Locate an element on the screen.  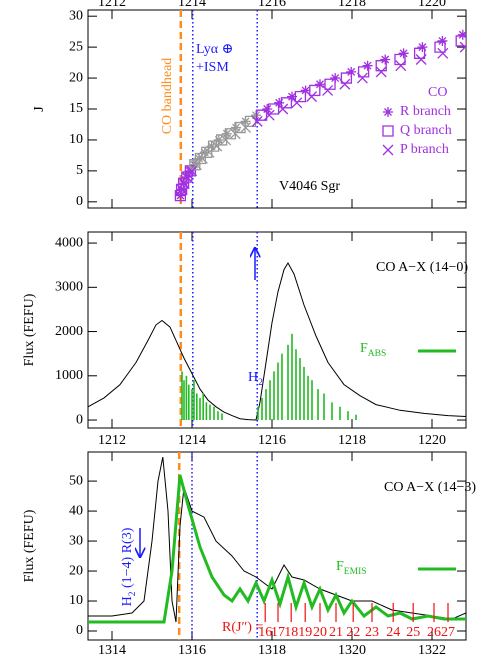
r-j-label: 23 is located at coordinates (372, 632).